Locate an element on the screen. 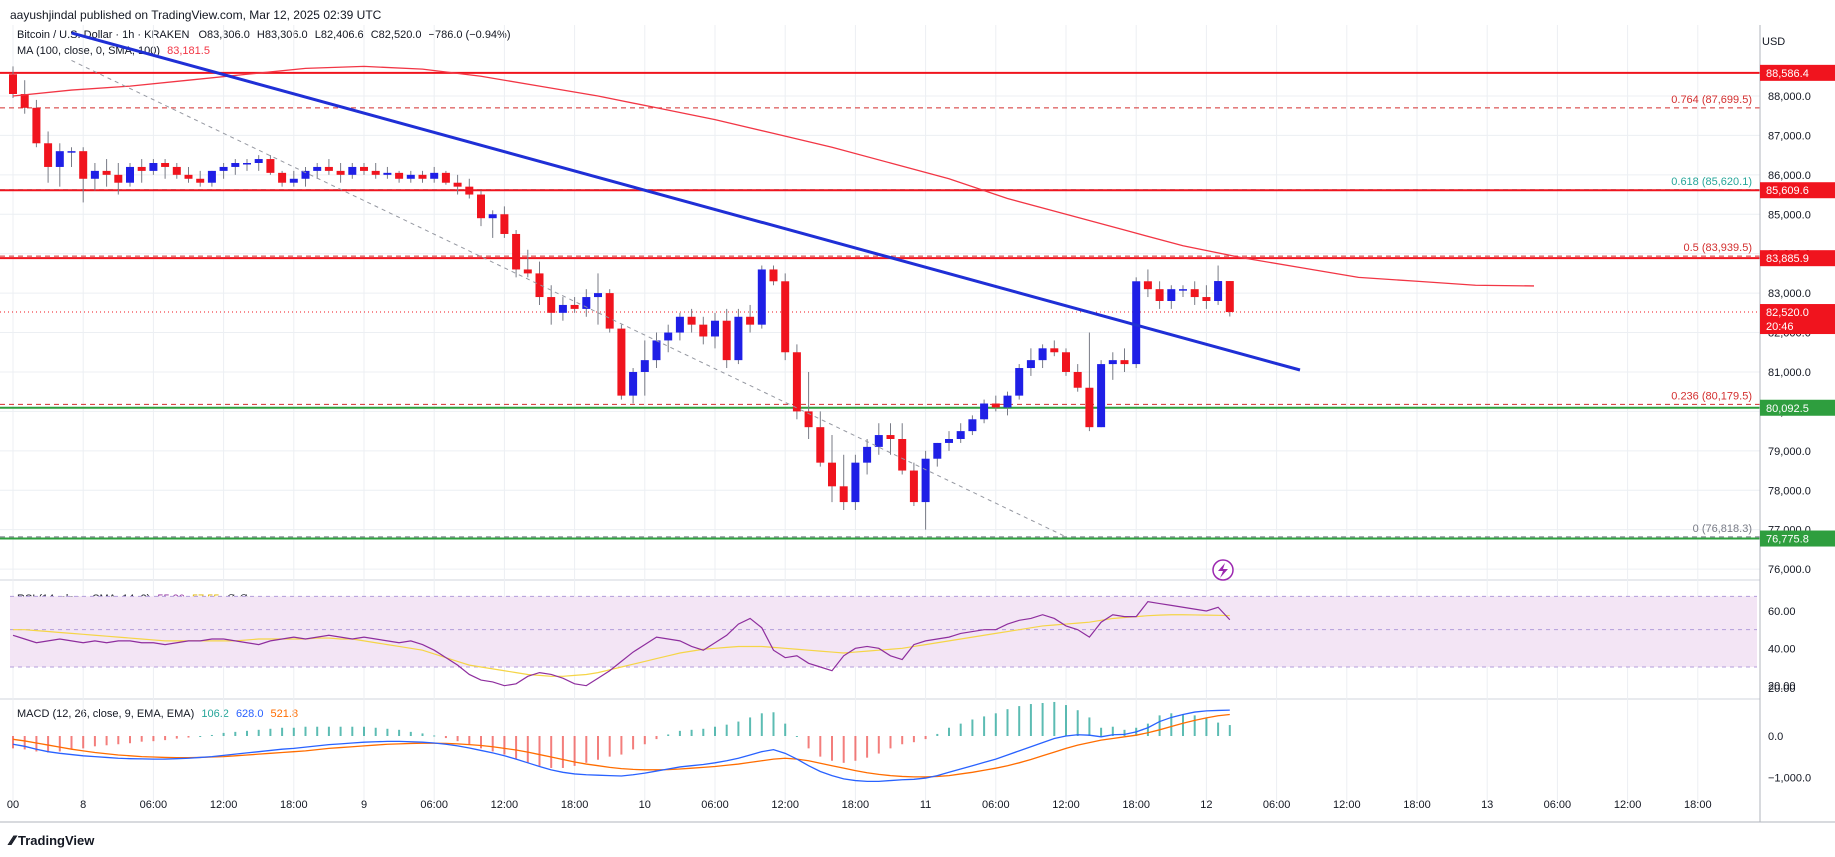  x-tick-label: 10 is located at coordinates (645, 805).